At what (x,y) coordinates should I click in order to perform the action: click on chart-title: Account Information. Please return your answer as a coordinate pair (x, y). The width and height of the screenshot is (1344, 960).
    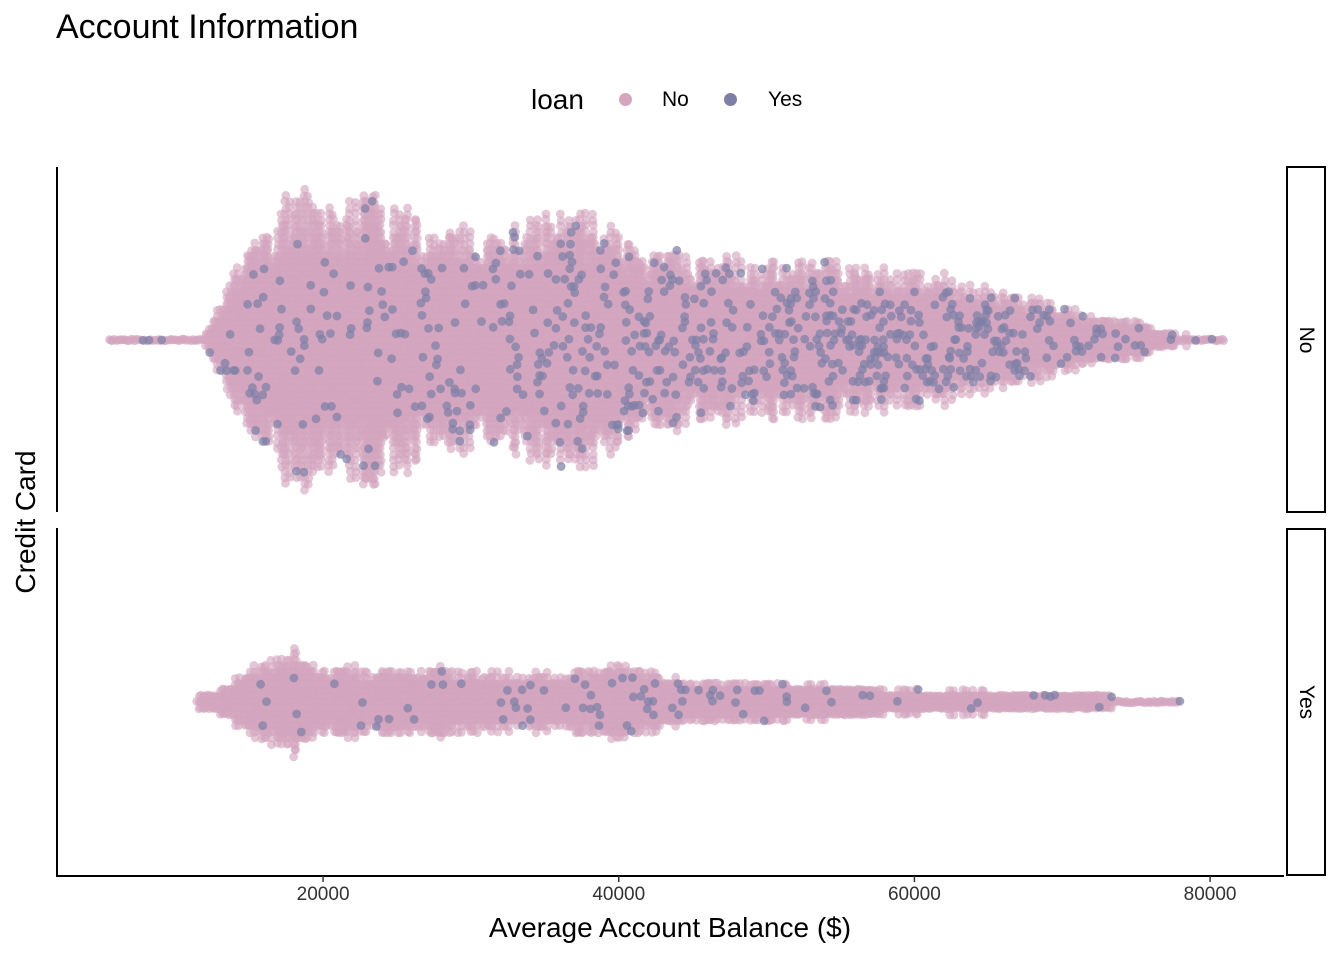
    Looking at the image, I should click on (207, 27).